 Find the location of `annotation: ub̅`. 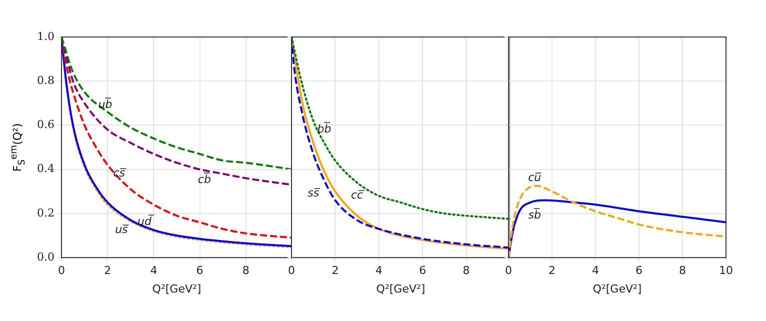

annotation: ub̅ is located at coordinates (105, 104).